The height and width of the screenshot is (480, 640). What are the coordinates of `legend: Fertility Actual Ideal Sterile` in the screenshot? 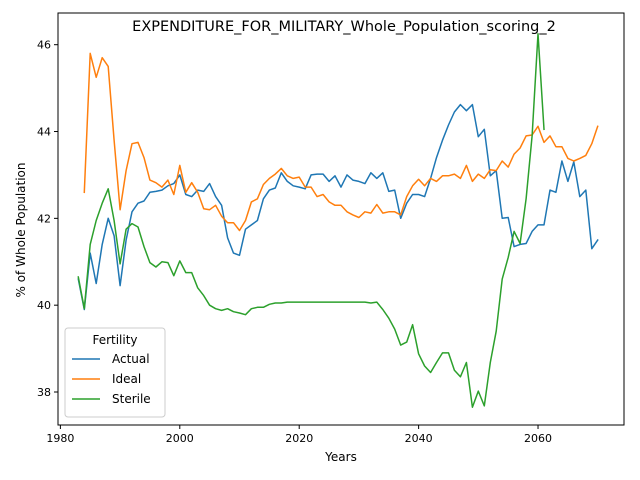 It's located at (115, 372).